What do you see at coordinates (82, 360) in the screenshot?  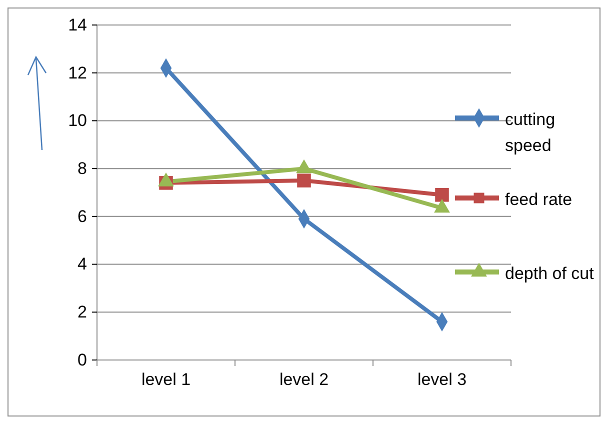 I see `y-tick-label: 0` at bounding box center [82, 360].